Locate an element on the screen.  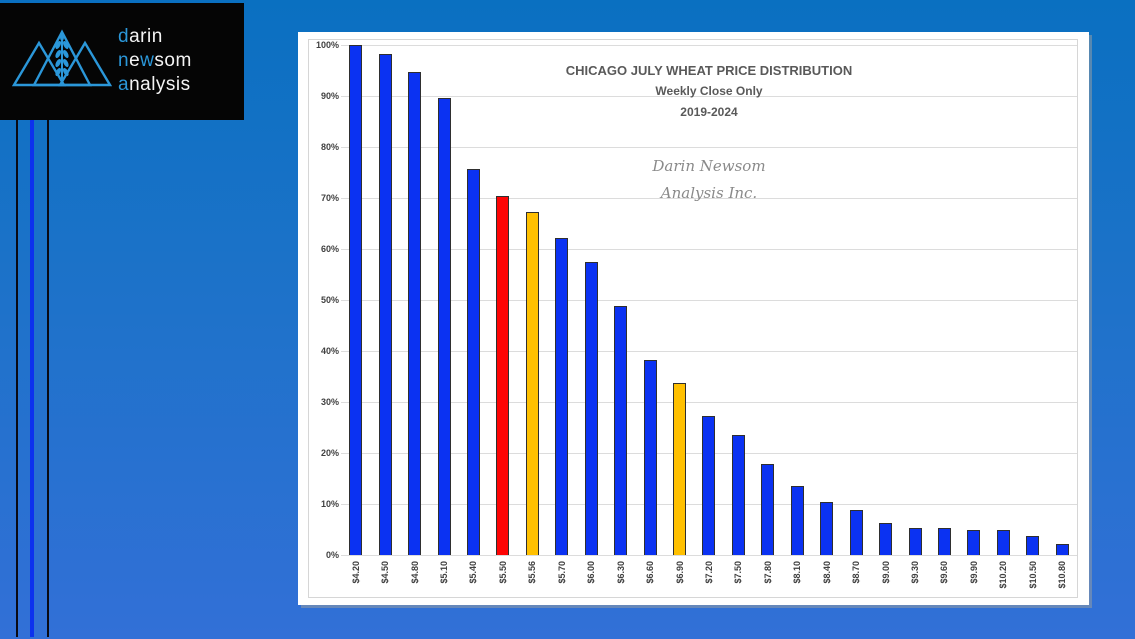
bar-slot: $7.80 is located at coordinates (767, 314).